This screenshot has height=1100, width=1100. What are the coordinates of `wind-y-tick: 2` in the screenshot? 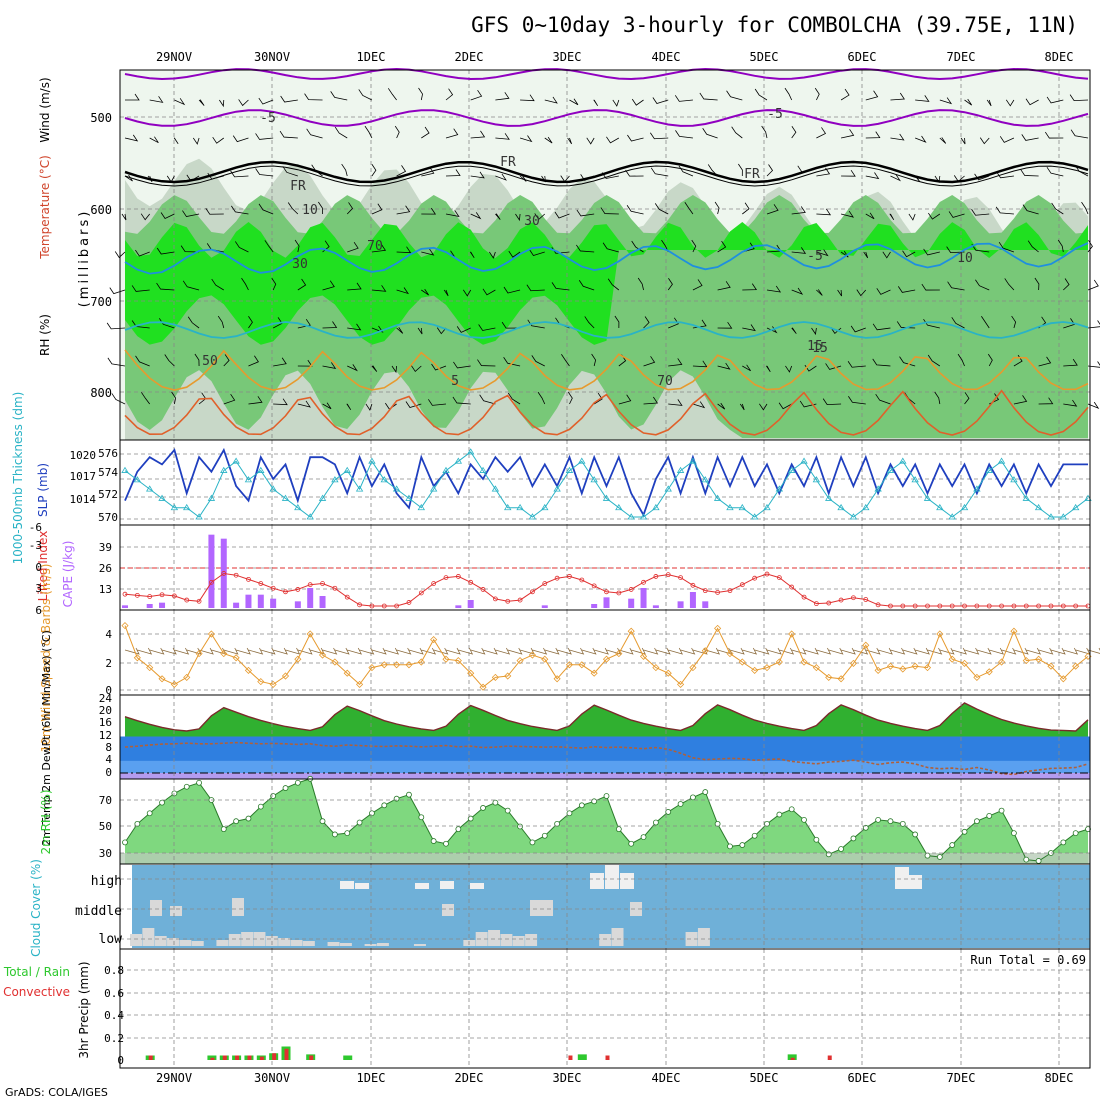 It's located at (108, 663).